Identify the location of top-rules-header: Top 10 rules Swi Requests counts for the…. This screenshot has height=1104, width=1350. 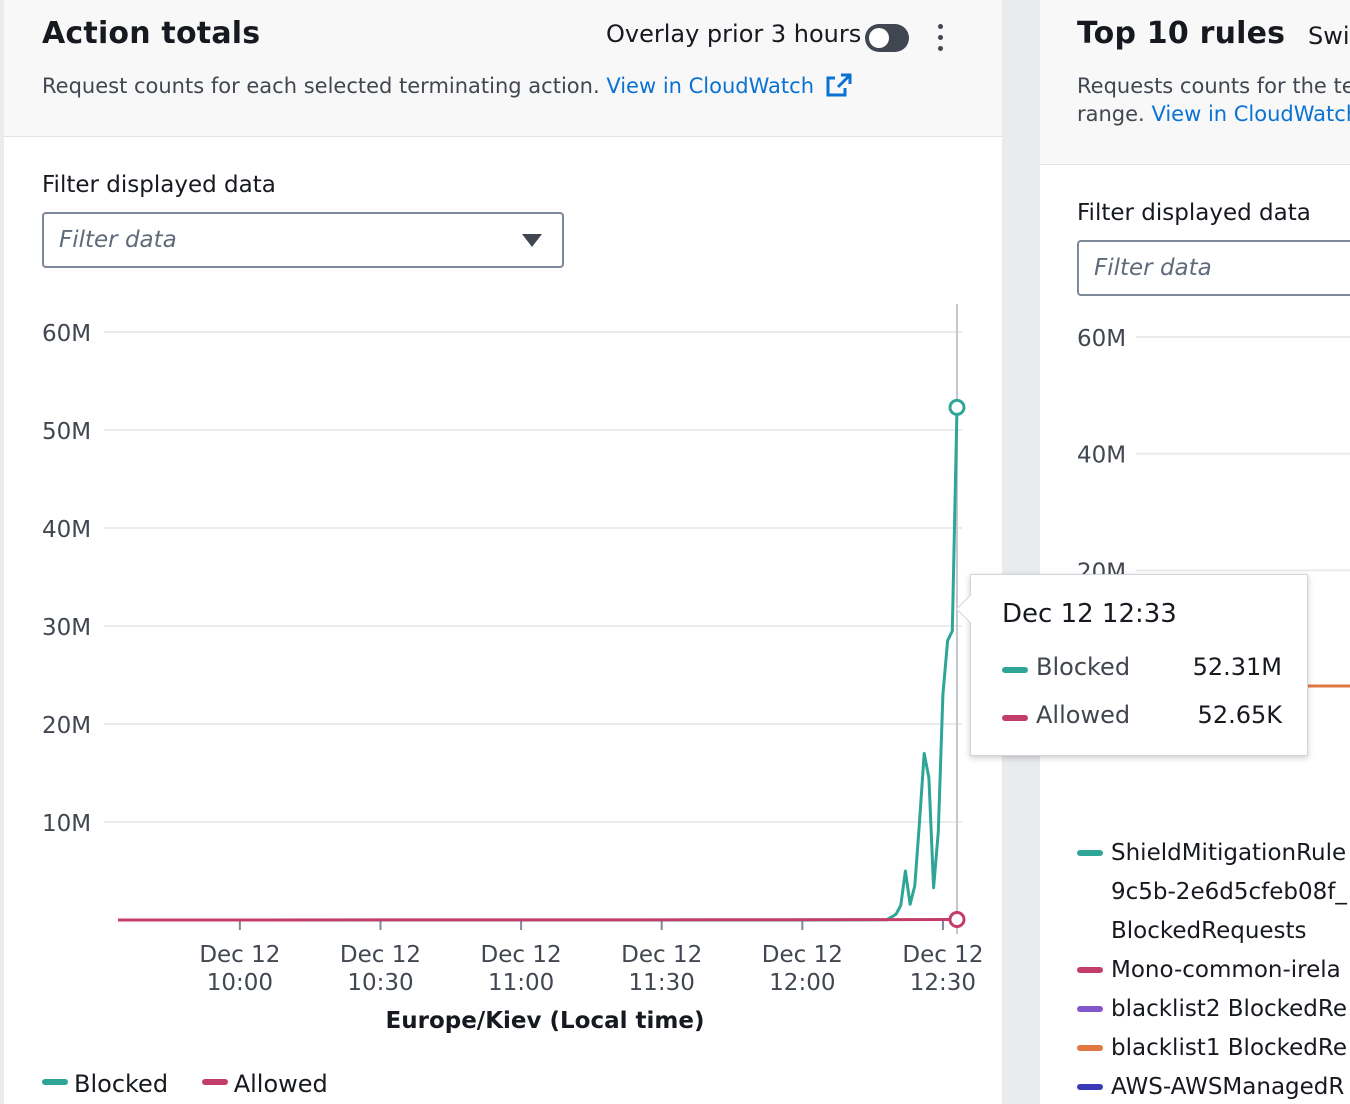
(1195, 82).